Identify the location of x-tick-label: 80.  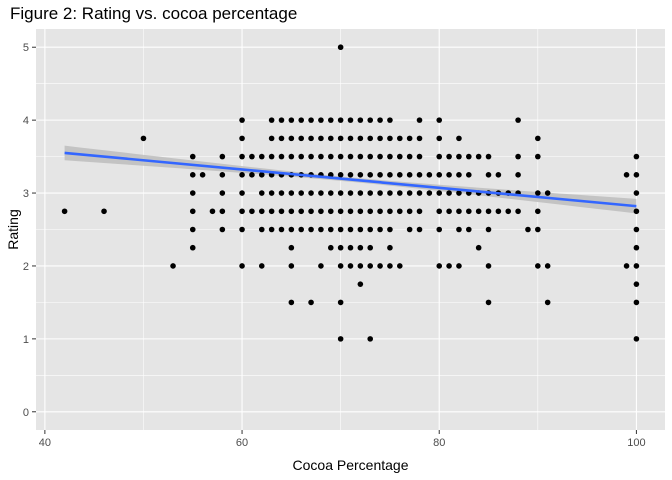
(439, 443).